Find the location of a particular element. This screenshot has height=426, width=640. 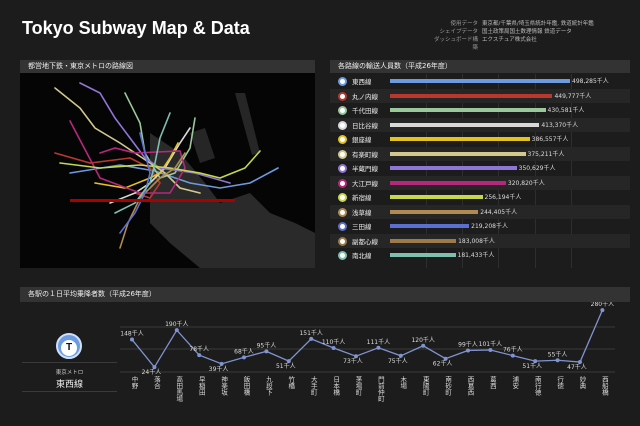

ridership-value: 256,194千人 is located at coordinates (503, 197).